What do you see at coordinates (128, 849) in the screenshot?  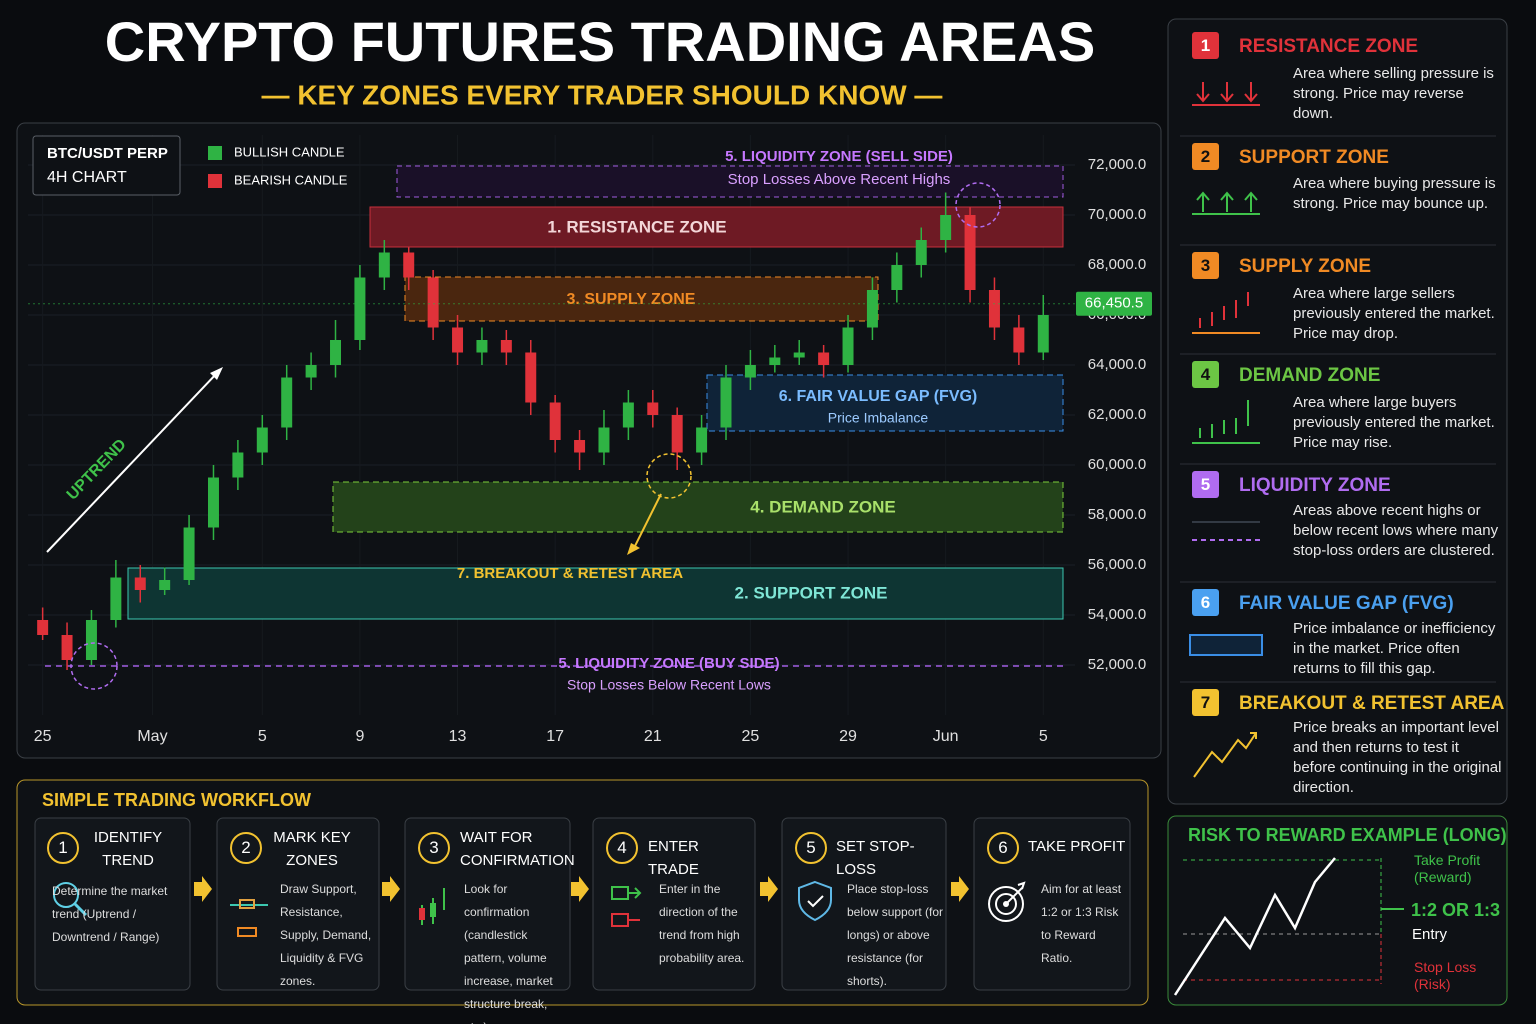 I see `step-title: IDENTIFY TREND` at bounding box center [128, 849].